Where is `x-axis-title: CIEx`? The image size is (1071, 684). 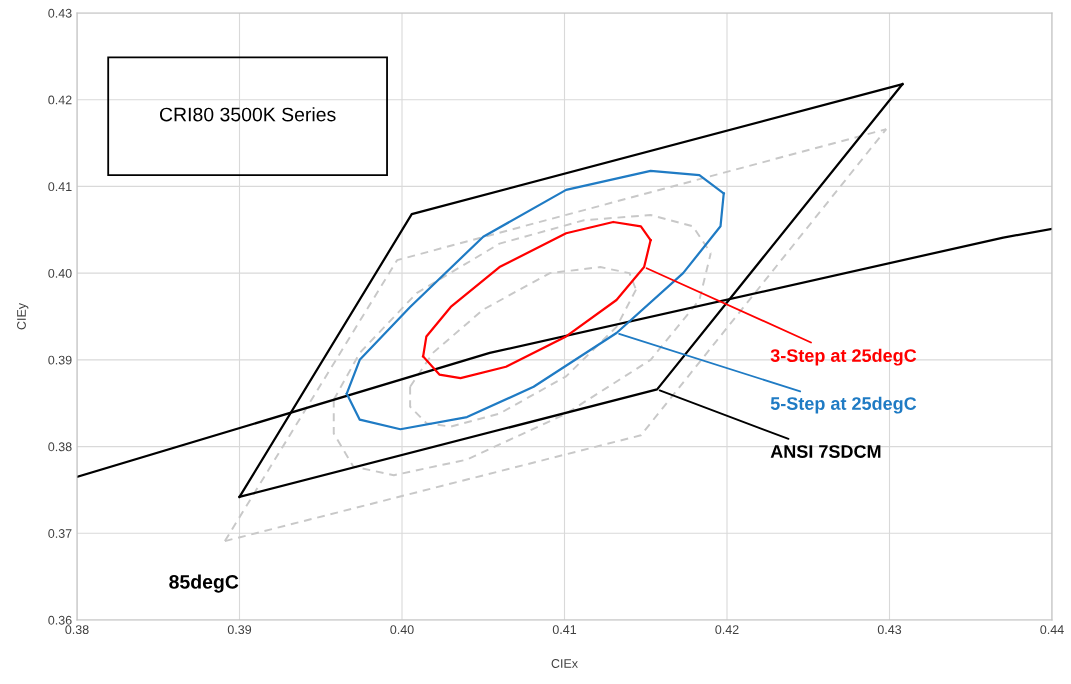
x-axis-title: CIEx is located at coordinates (564, 663).